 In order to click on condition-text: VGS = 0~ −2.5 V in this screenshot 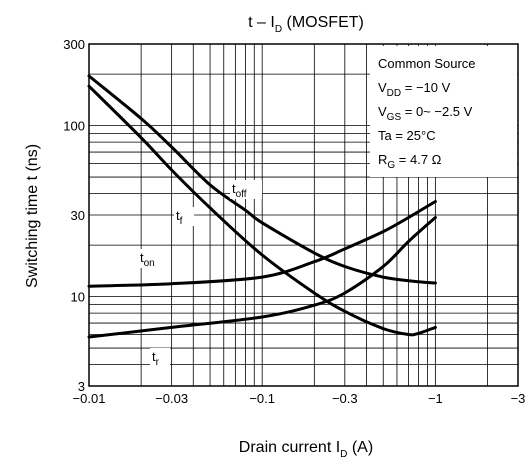, I will do `click(425, 113)`.